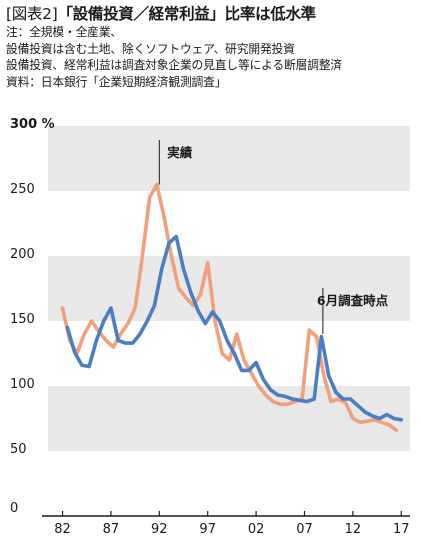 The height and width of the screenshot is (540, 421). What do you see at coordinates (18, 449) in the screenshot?
I see `y-tick-label: 50` at bounding box center [18, 449].